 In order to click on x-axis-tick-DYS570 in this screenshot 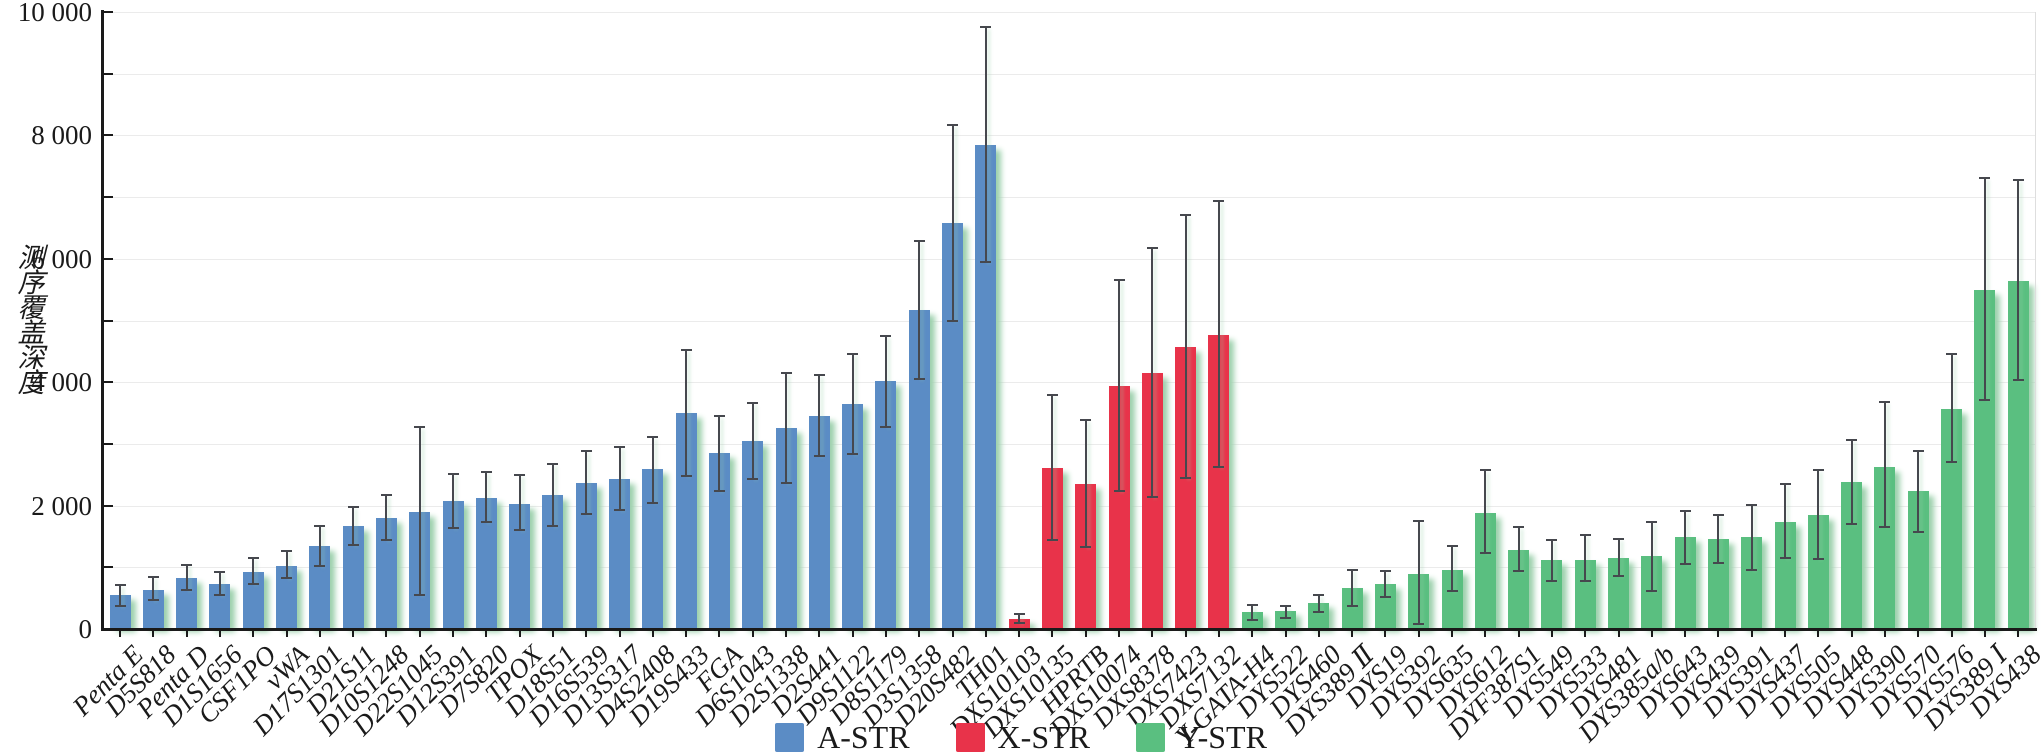, I will do `click(1918, 634)`.